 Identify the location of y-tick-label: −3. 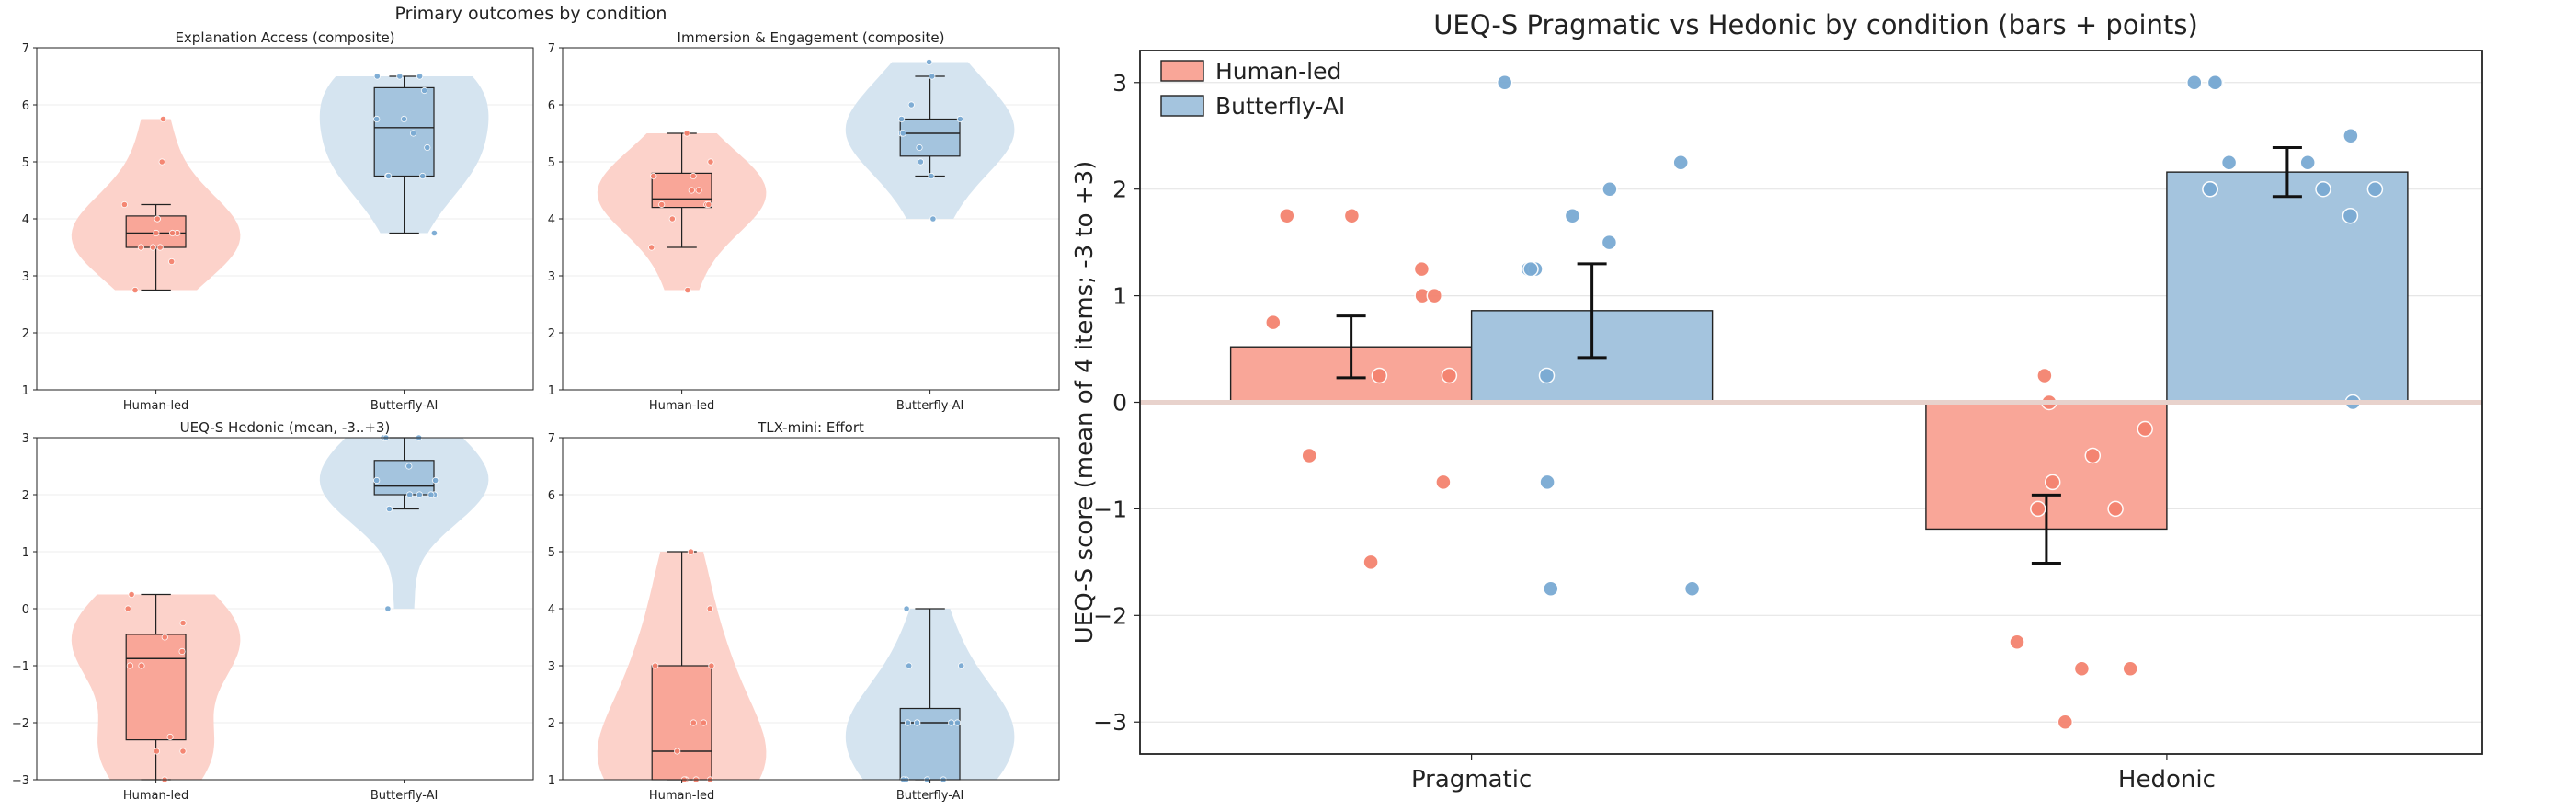
(1110, 722).